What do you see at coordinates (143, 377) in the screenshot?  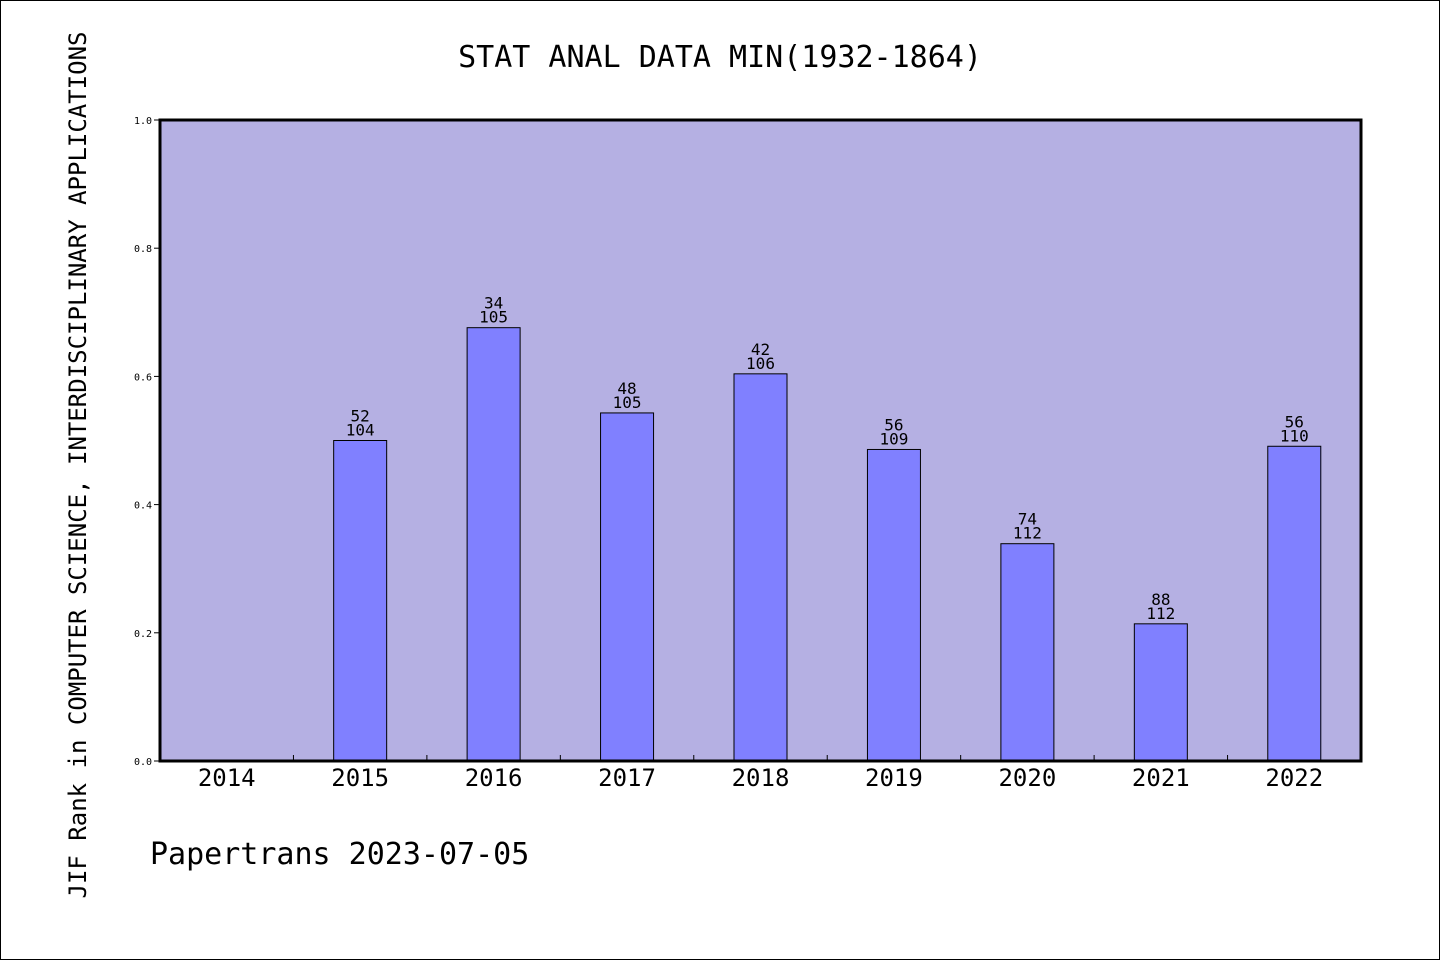 I see `y-tick-label: 0.6` at bounding box center [143, 377].